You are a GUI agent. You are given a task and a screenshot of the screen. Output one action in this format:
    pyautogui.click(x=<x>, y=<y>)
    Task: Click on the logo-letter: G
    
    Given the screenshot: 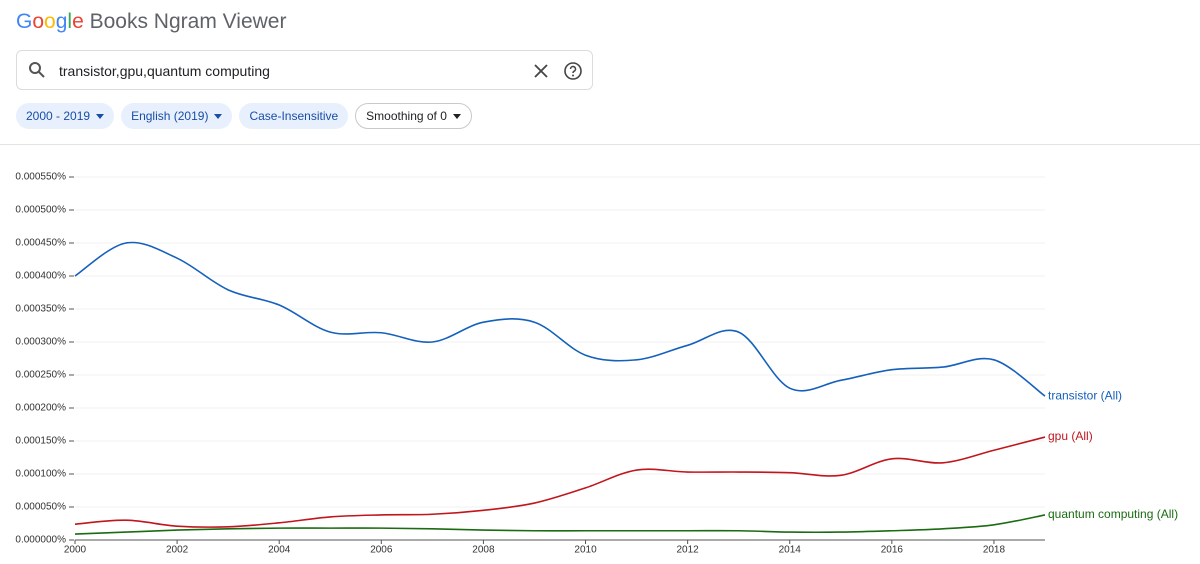 What is the action you would take?
    pyautogui.click(x=24, y=21)
    